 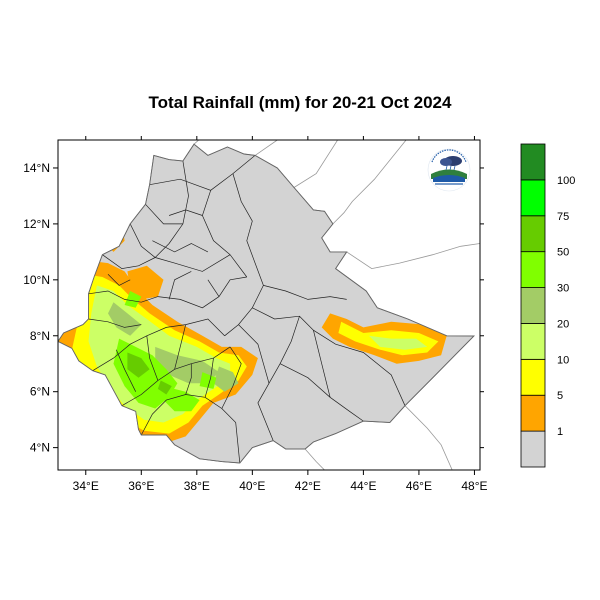 I want to click on lat-tick-label: 4°N, so click(x=40, y=448).